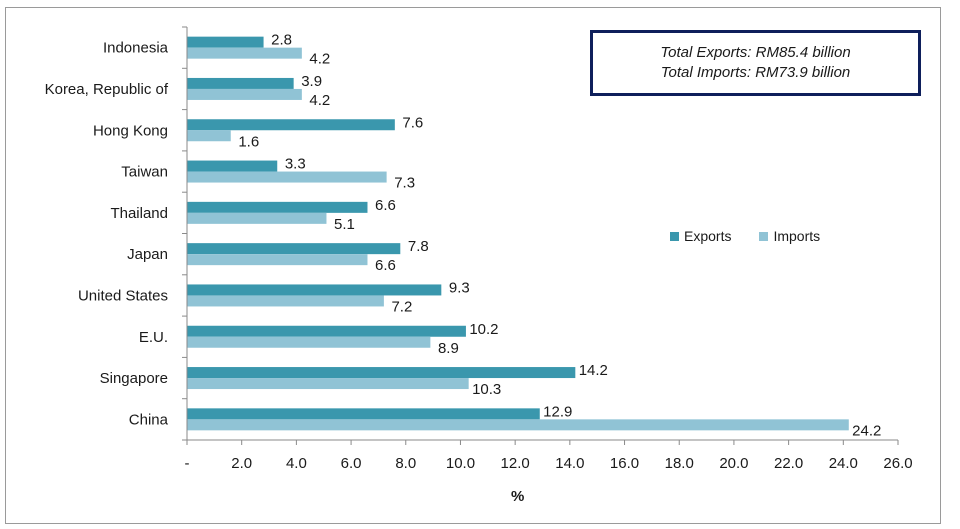  What do you see at coordinates (764, 236) in the screenshot?
I see `legend-swatch-imports` at bounding box center [764, 236].